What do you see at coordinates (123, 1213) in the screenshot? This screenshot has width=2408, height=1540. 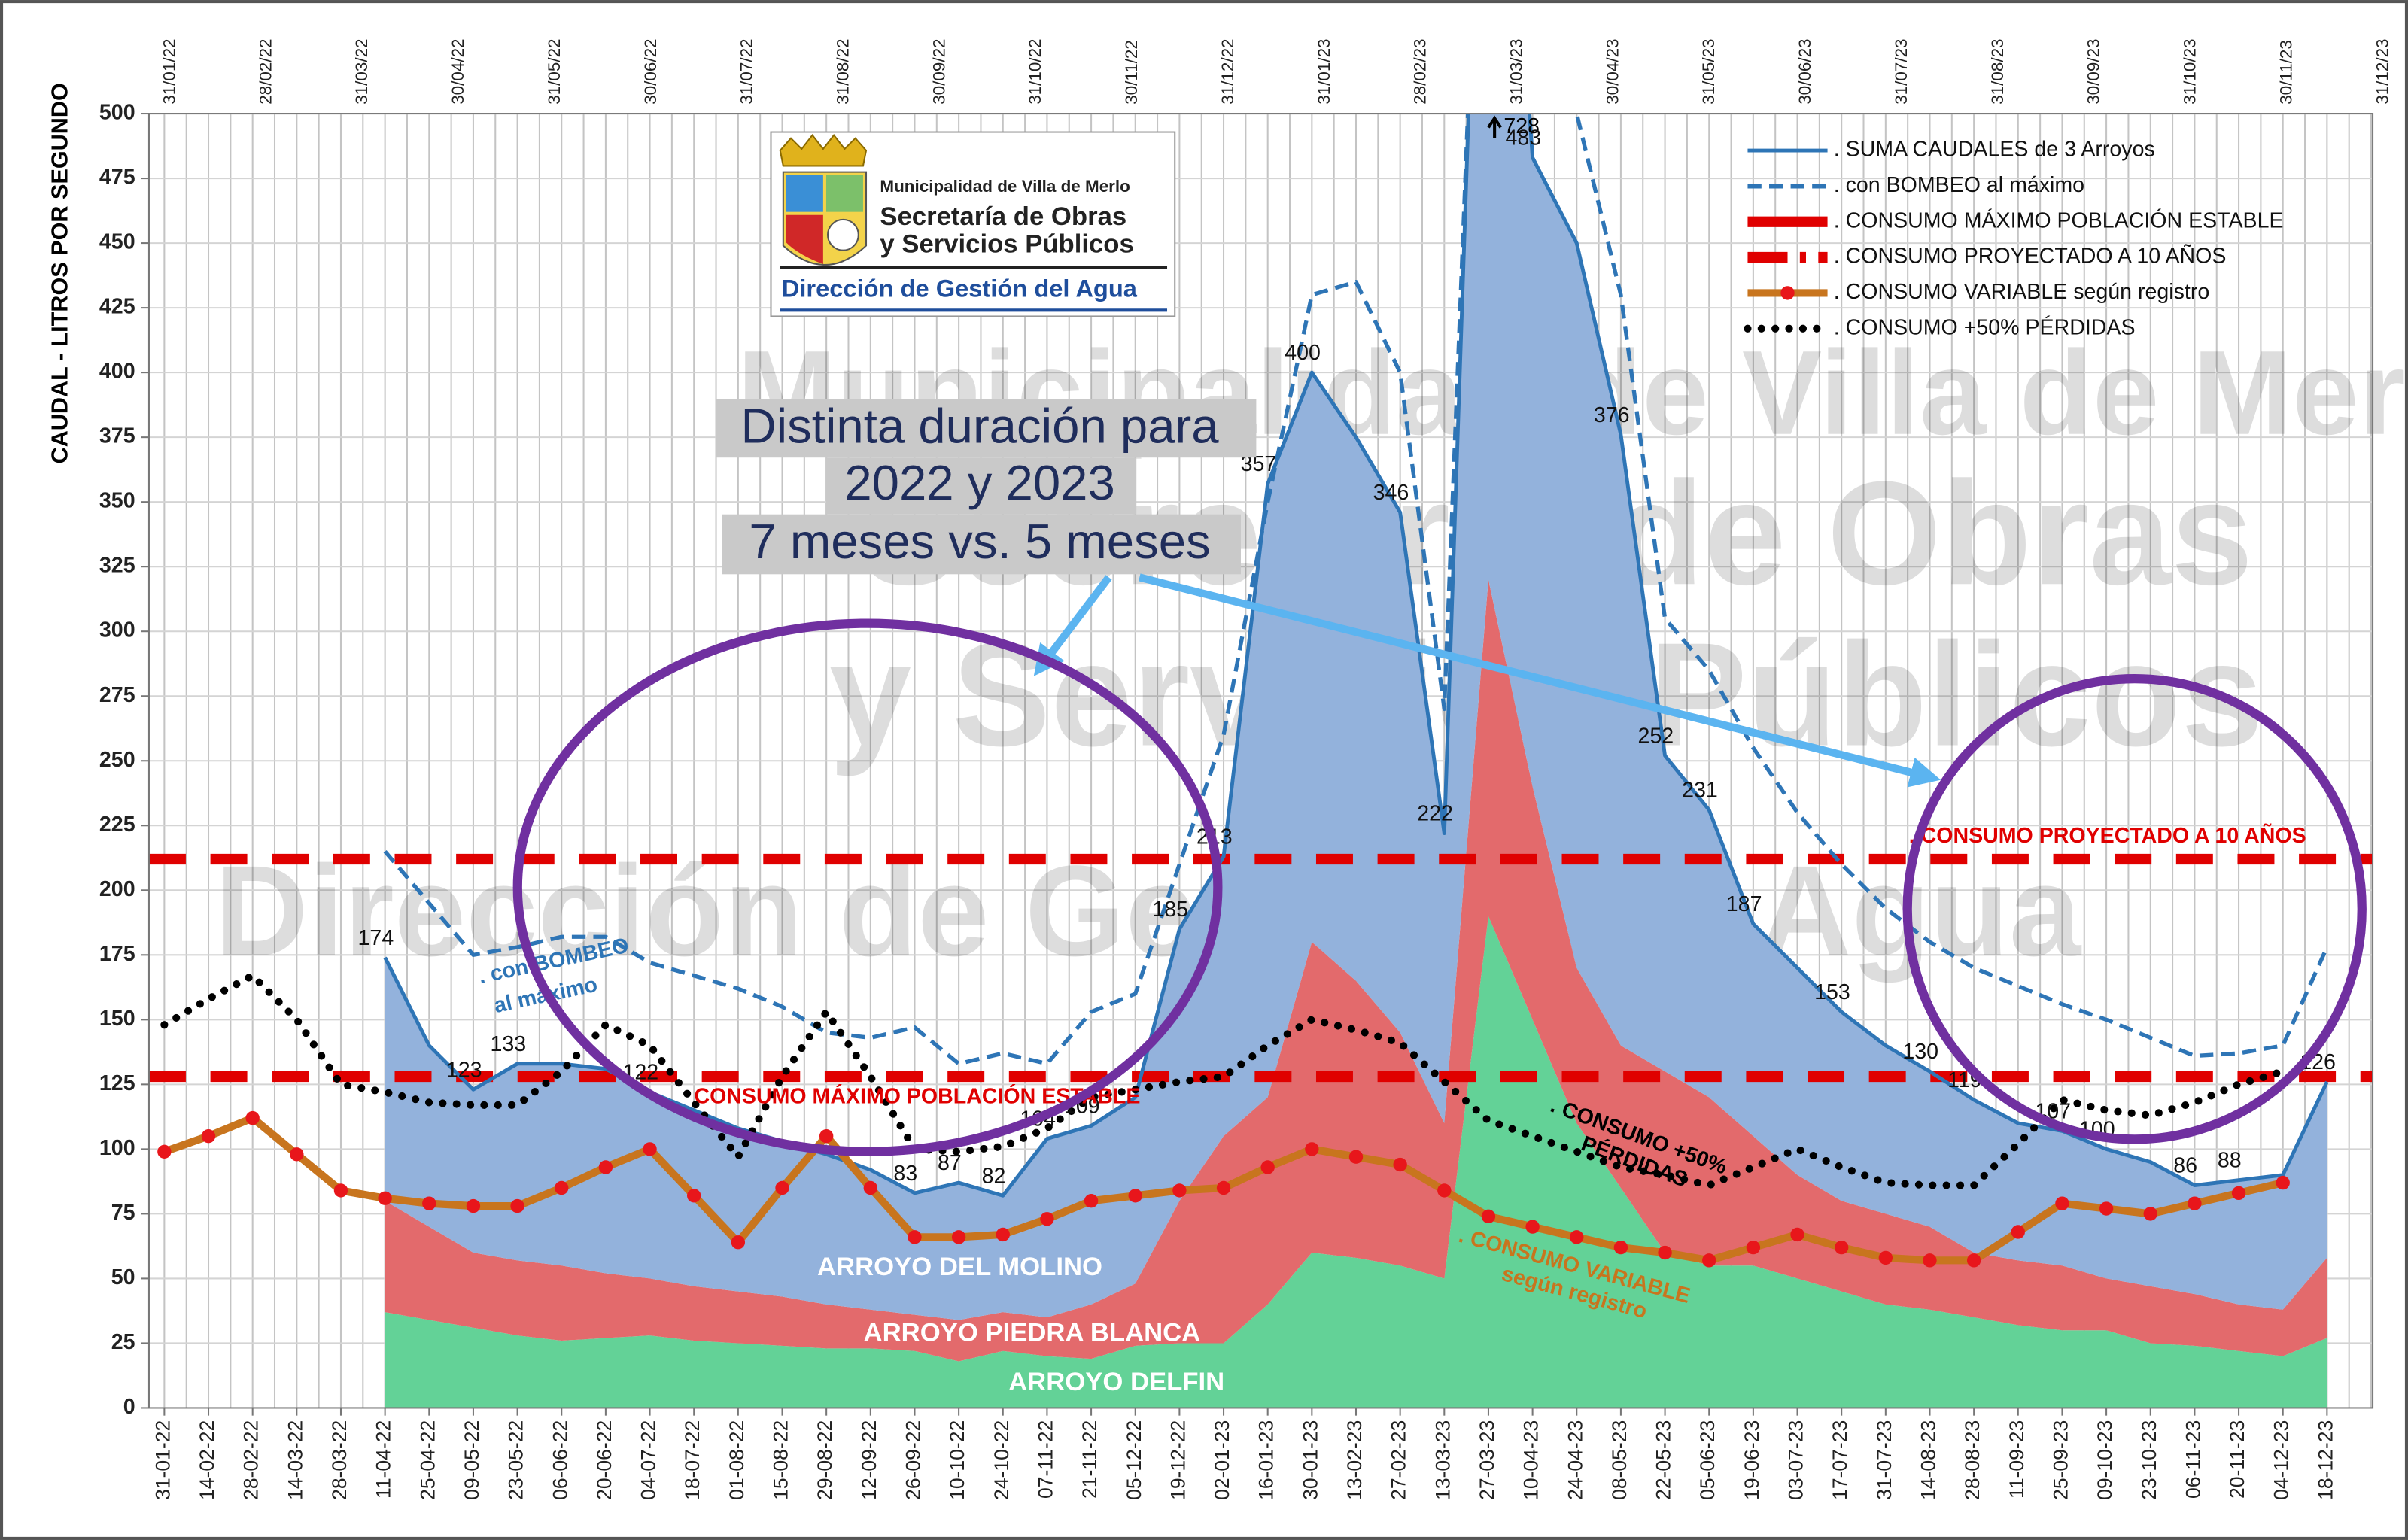 I see `y-tick-label: 75` at bounding box center [123, 1213].